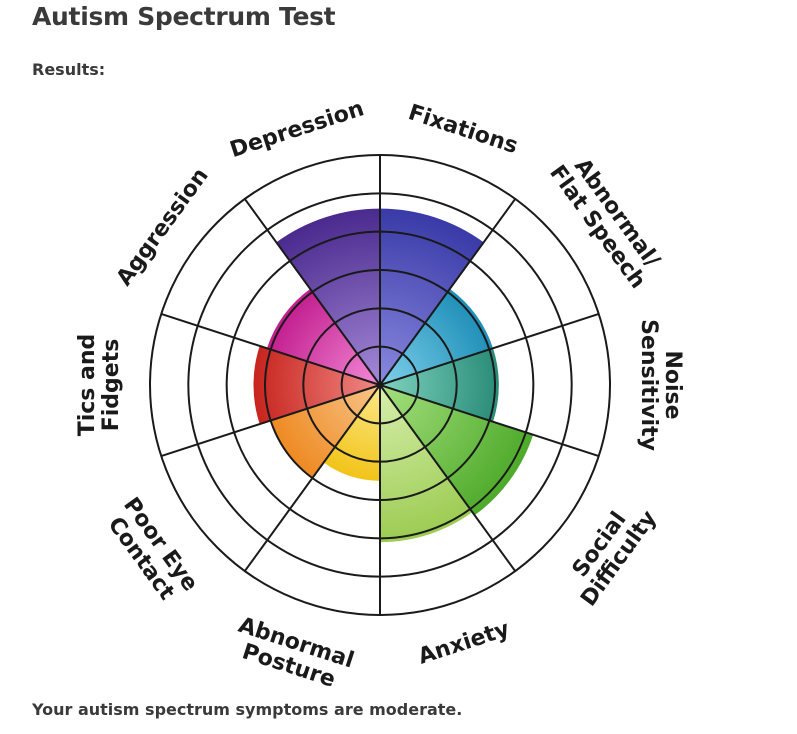 Image resolution: width=797 pixels, height=734 pixels. What do you see at coordinates (184, 16) in the screenshot?
I see `page-title: Autism Spectrum Test` at bounding box center [184, 16].